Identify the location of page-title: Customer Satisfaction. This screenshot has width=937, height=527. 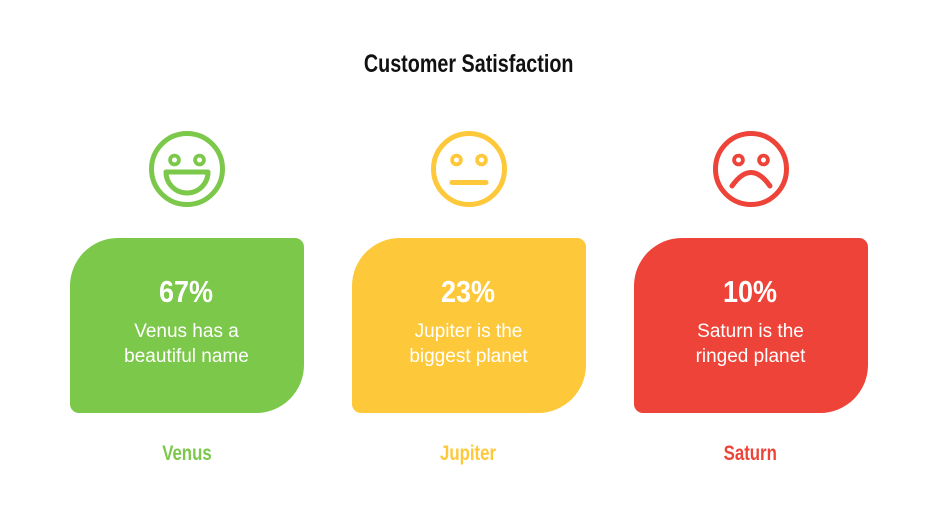
(468, 64).